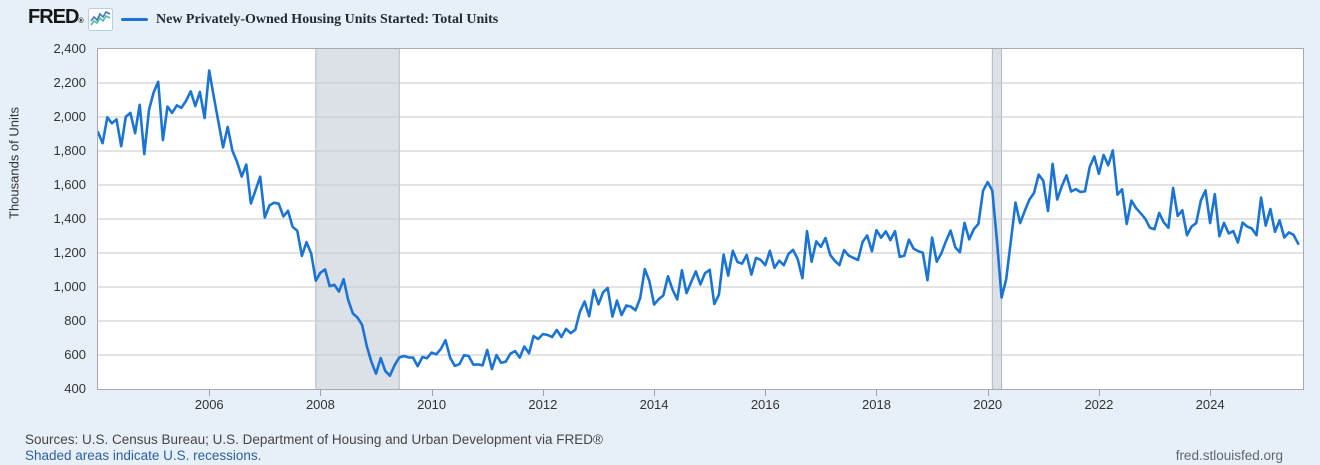 The width and height of the screenshot is (1320, 465). What do you see at coordinates (75, 354) in the screenshot?
I see `y-axis-tick-label: 600` at bounding box center [75, 354].